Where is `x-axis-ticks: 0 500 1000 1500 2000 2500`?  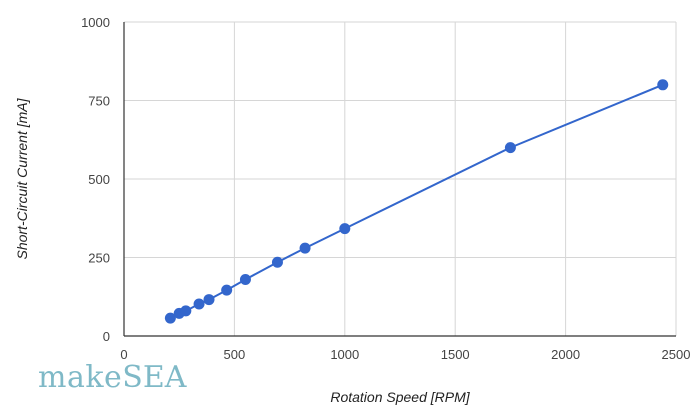
x-axis-ticks: 0 500 1000 1500 2000 2500 is located at coordinates (405, 354).